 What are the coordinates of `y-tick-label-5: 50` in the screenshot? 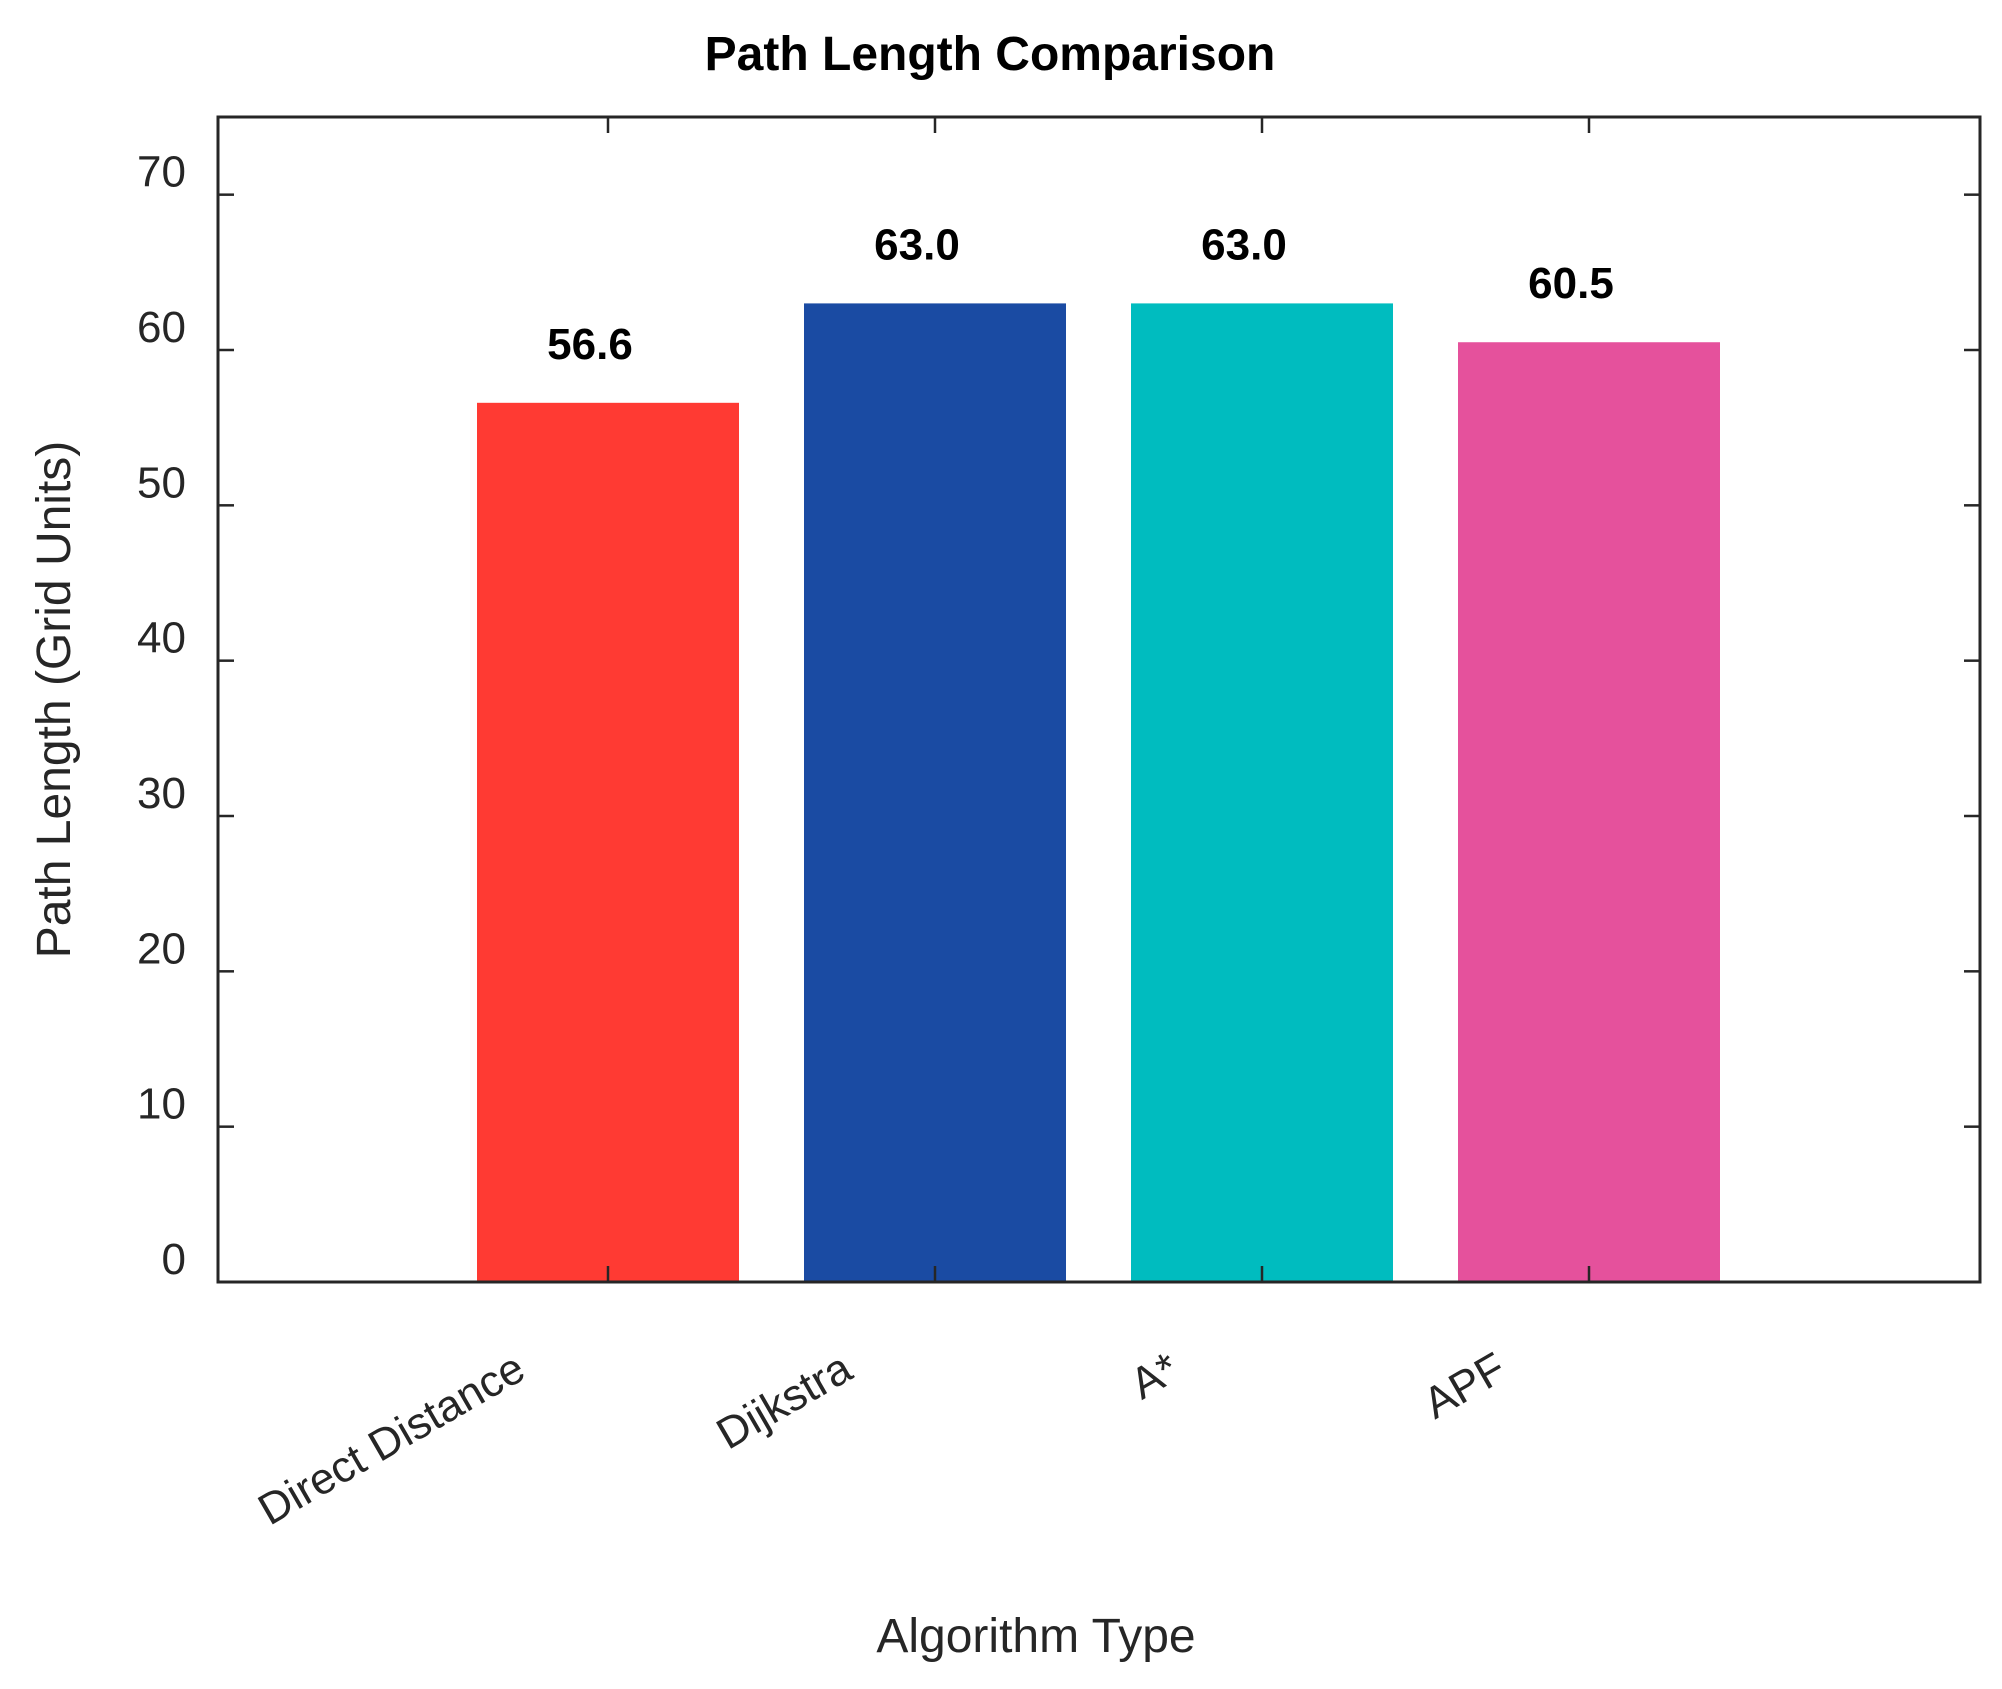 It's located at (161, 482).